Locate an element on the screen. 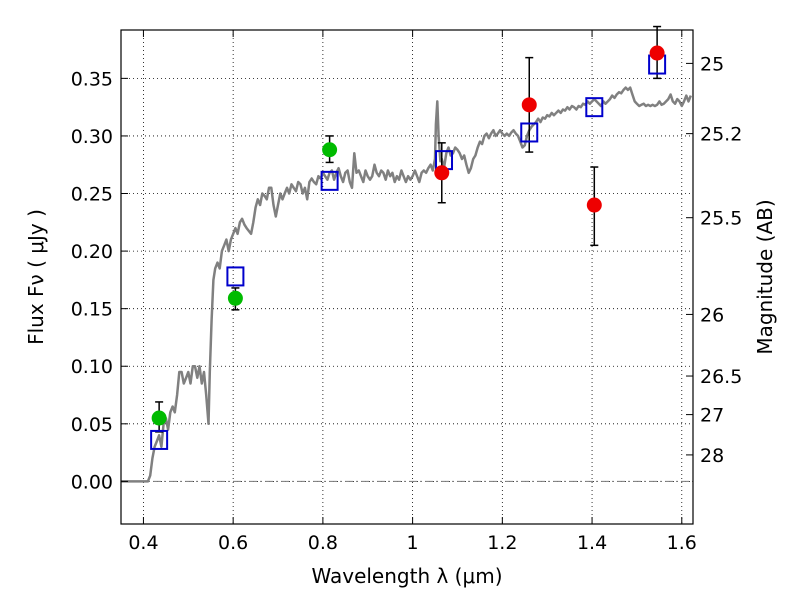 This screenshot has height=600, width=800. y2-axis-title: Magnitude (AB) is located at coordinates (765, 276).